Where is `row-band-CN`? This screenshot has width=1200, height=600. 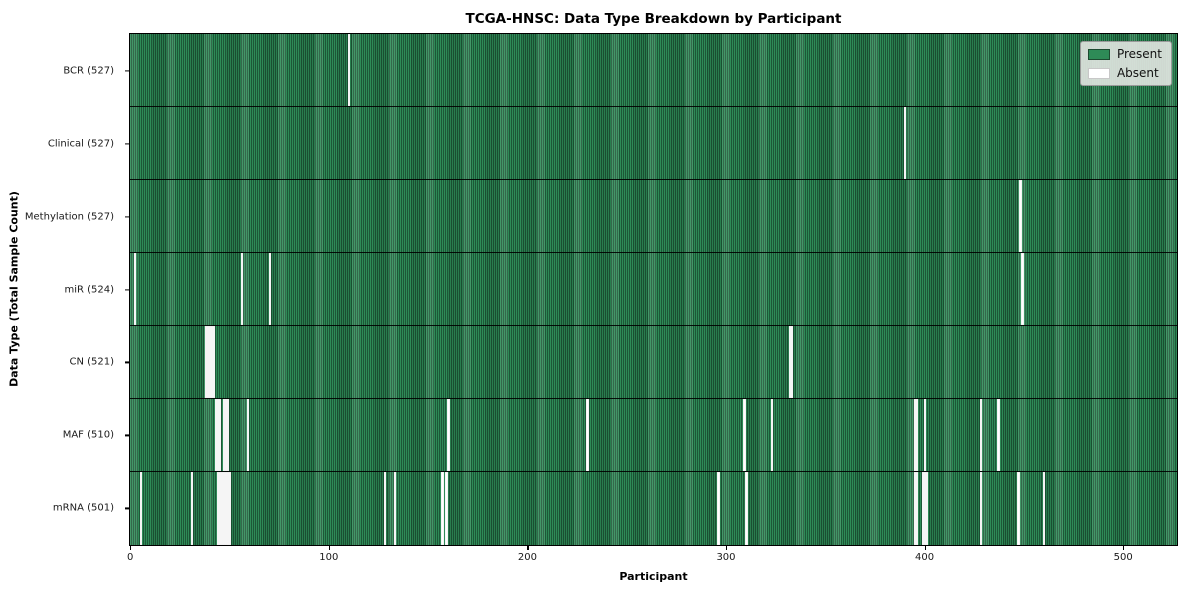 row-band-CN is located at coordinates (653, 362).